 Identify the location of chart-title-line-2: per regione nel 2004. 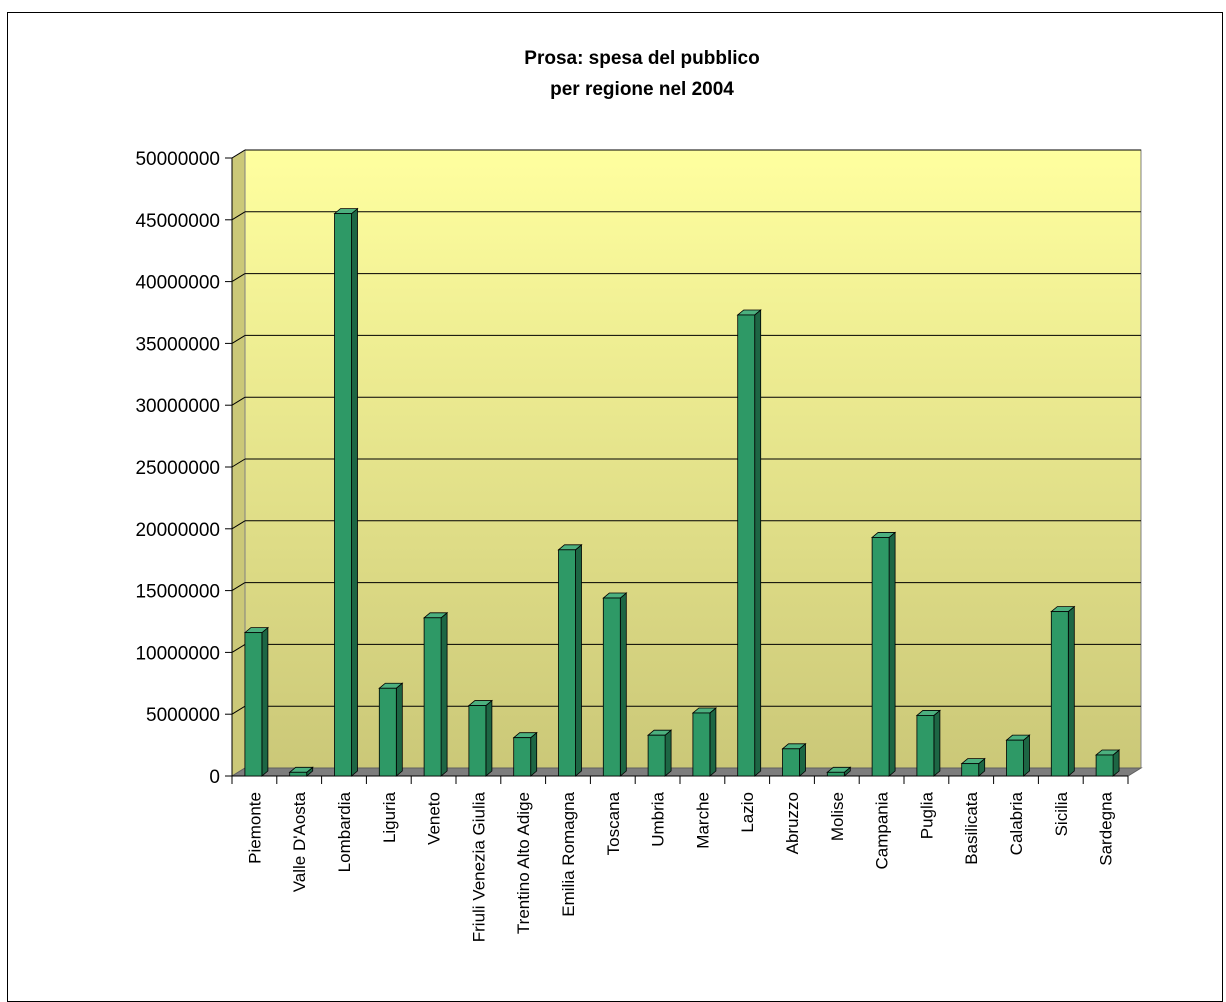
(642, 89).